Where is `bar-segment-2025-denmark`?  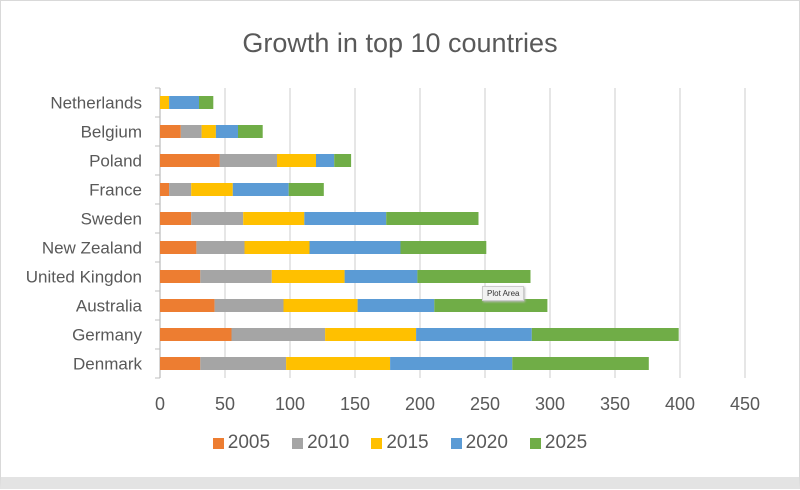 bar-segment-2025-denmark is located at coordinates (580, 363).